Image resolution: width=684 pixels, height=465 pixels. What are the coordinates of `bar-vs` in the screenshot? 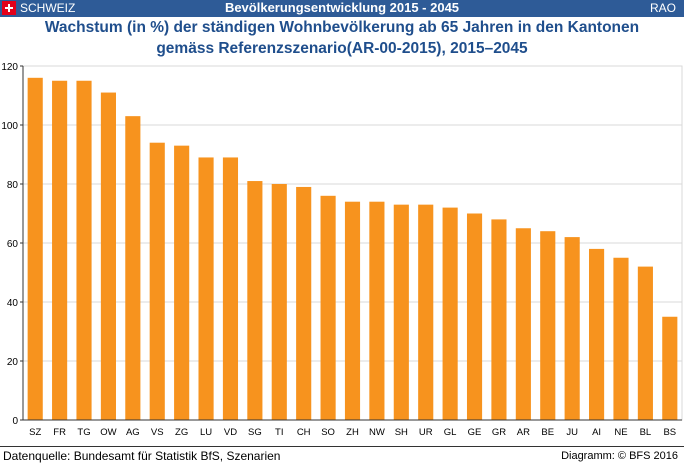 It's located at (157, 281).